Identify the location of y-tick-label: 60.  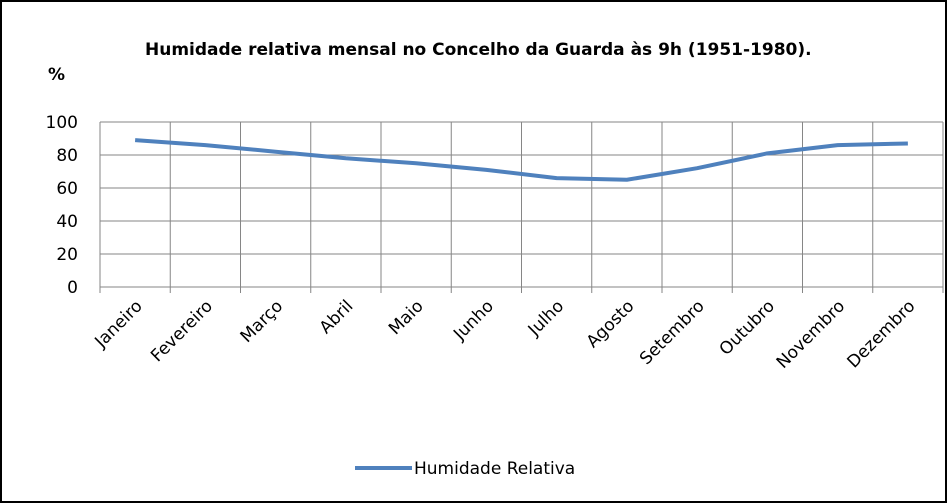
(67, 189).